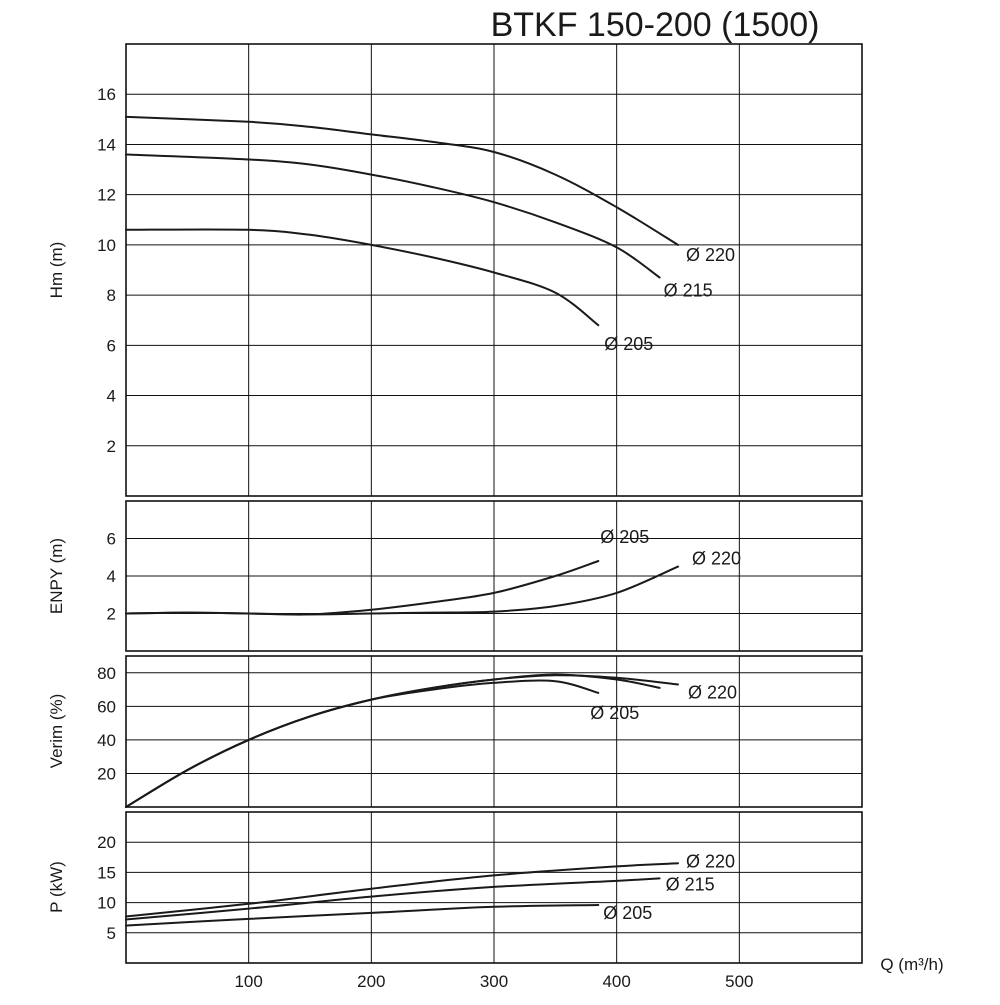 The width and height of the screenshot is (1000, 1005). Describe the element at coordinates (710, 861) in the screenshot. I see `curve-label-power: Ø 220` at that location.